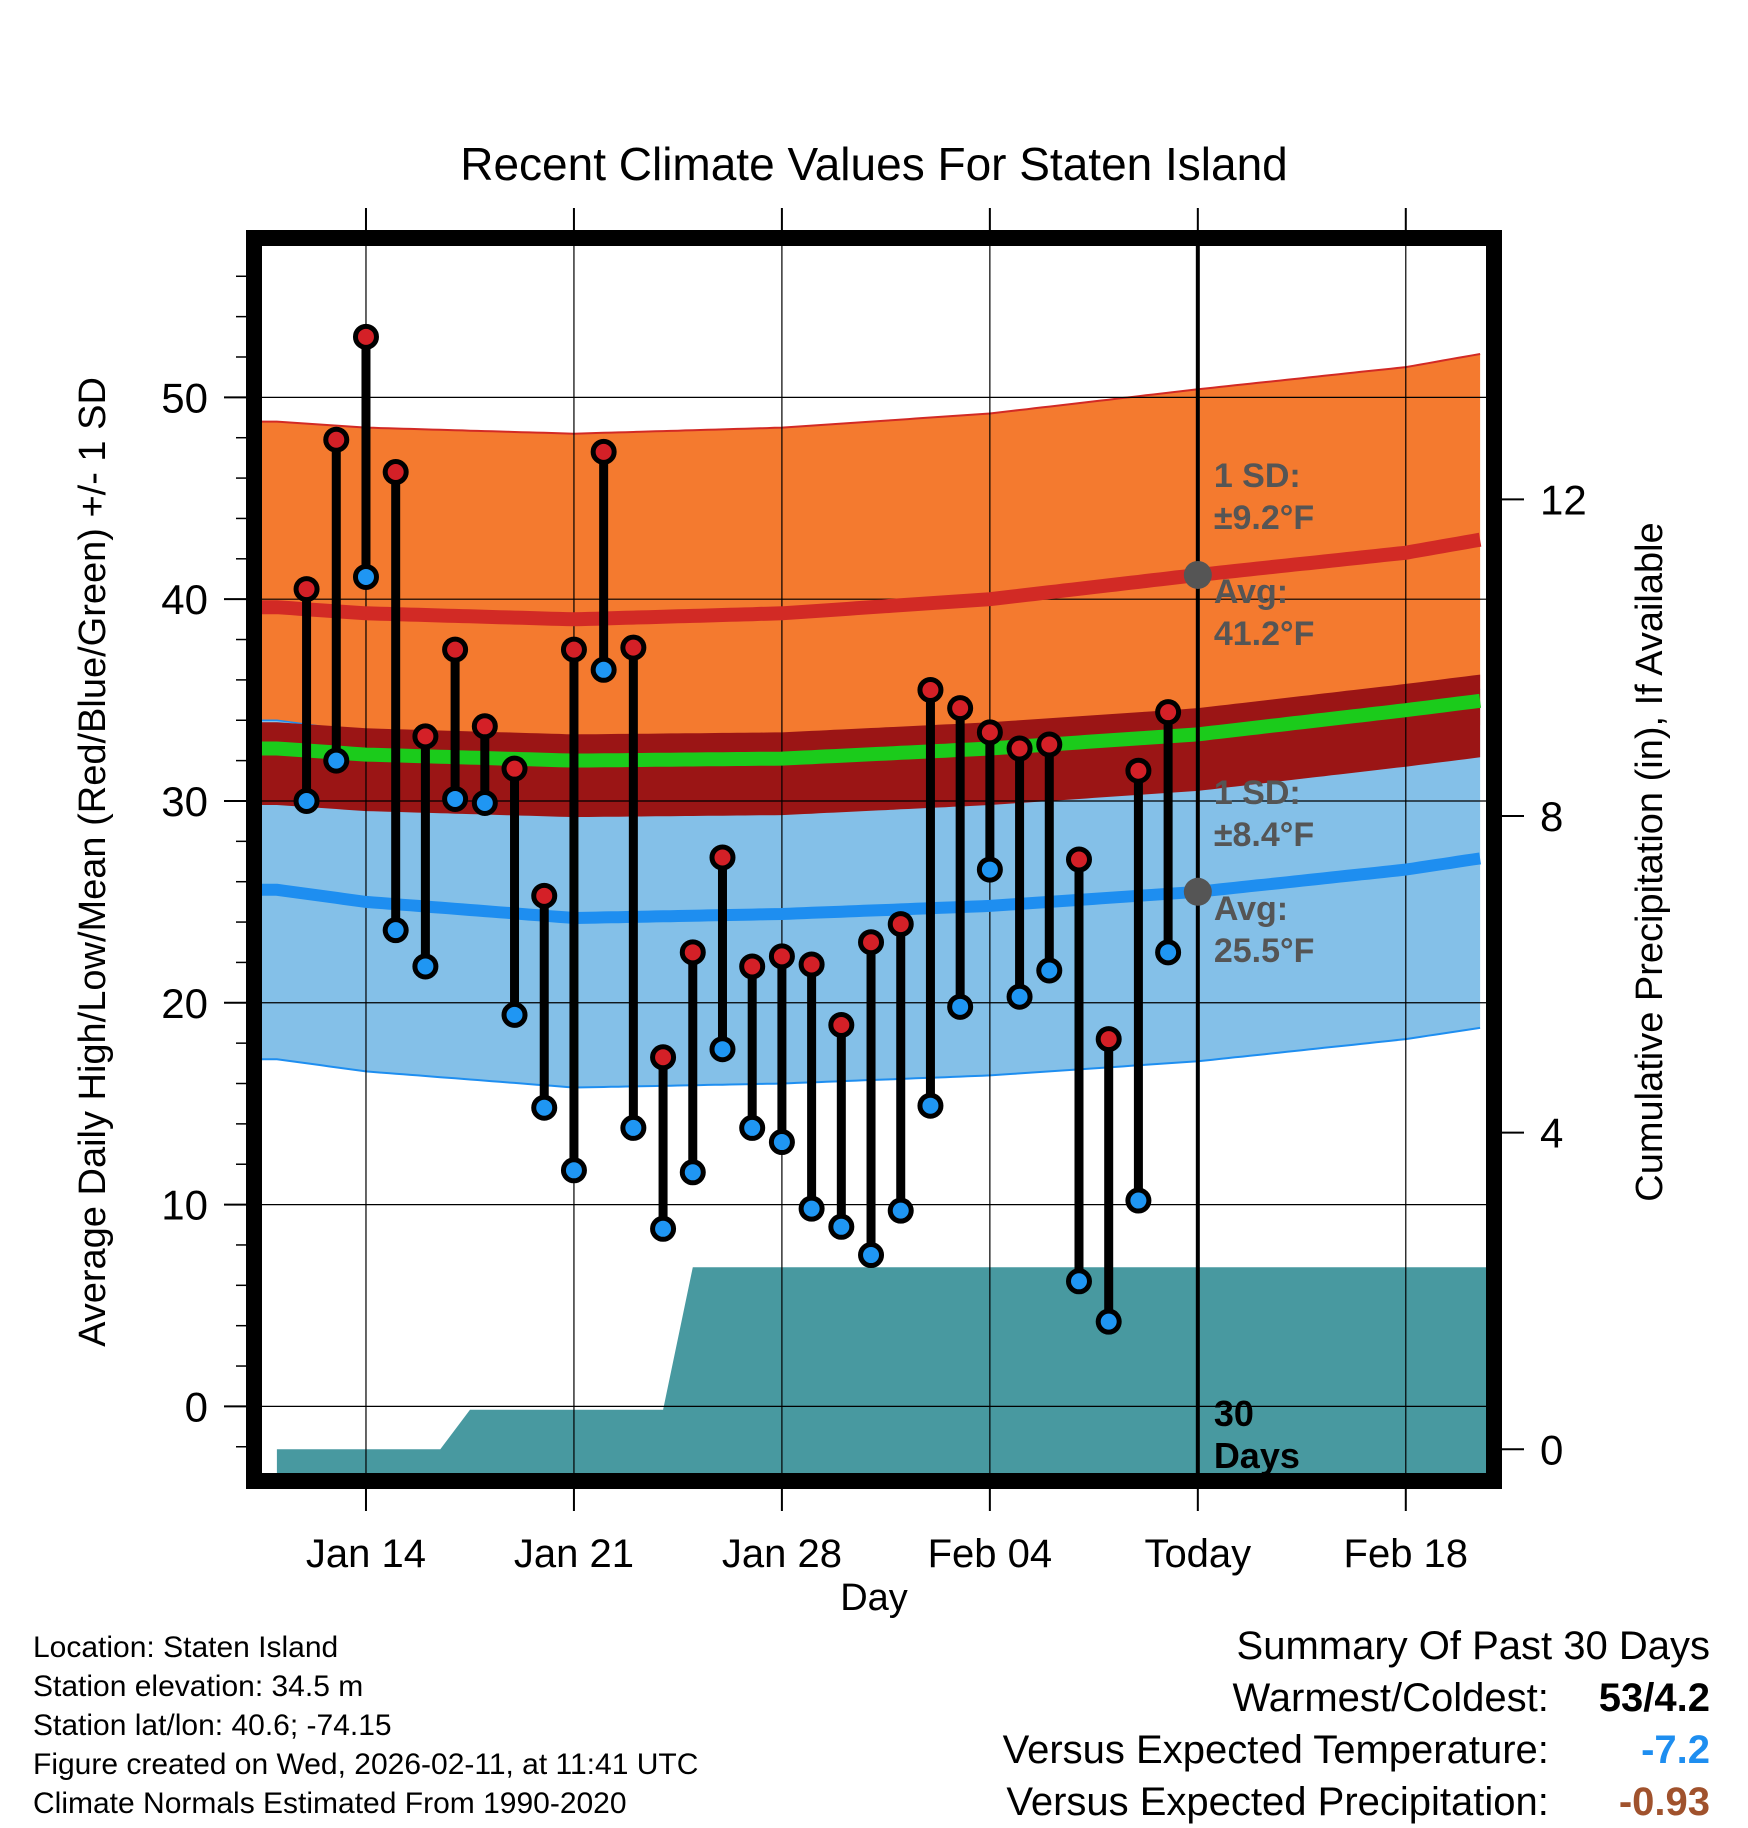 The height and width of the screenshot is (1828, 1748). Describe the element at coordinates (1251, 592) in the screenshot. I see `high-avg-label: Avg:` at that location.